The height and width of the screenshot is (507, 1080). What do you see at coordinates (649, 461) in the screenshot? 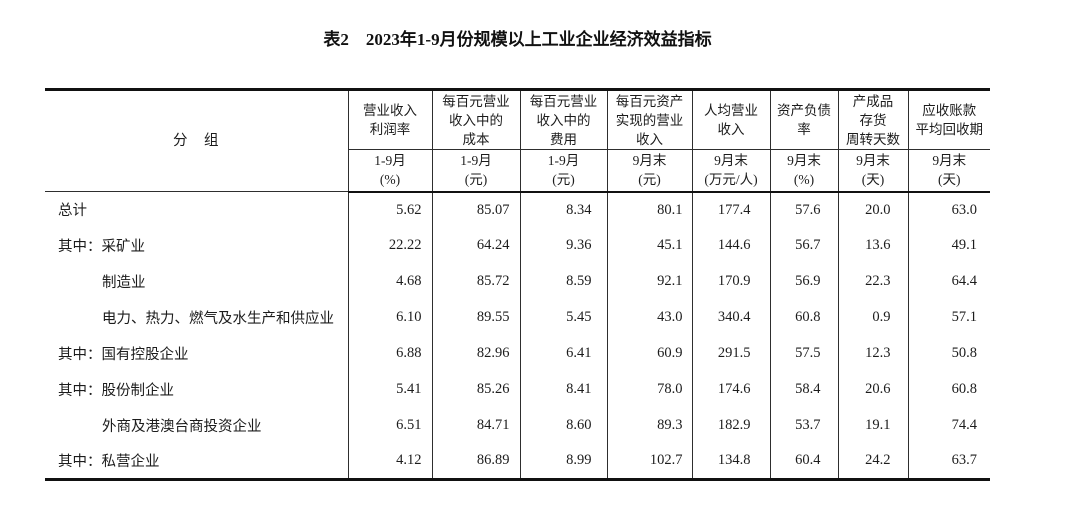
I see `data-cell: 102.7` at bounding box center [649, 461].